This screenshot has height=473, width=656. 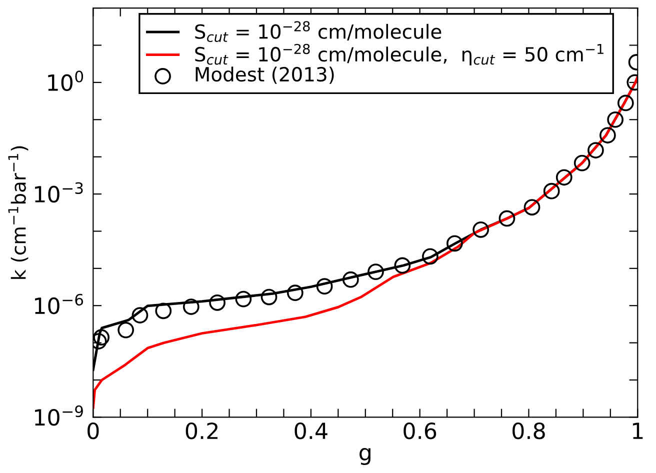 I want to click on x-tick-label: 0.4, so click(x=311, y=431).